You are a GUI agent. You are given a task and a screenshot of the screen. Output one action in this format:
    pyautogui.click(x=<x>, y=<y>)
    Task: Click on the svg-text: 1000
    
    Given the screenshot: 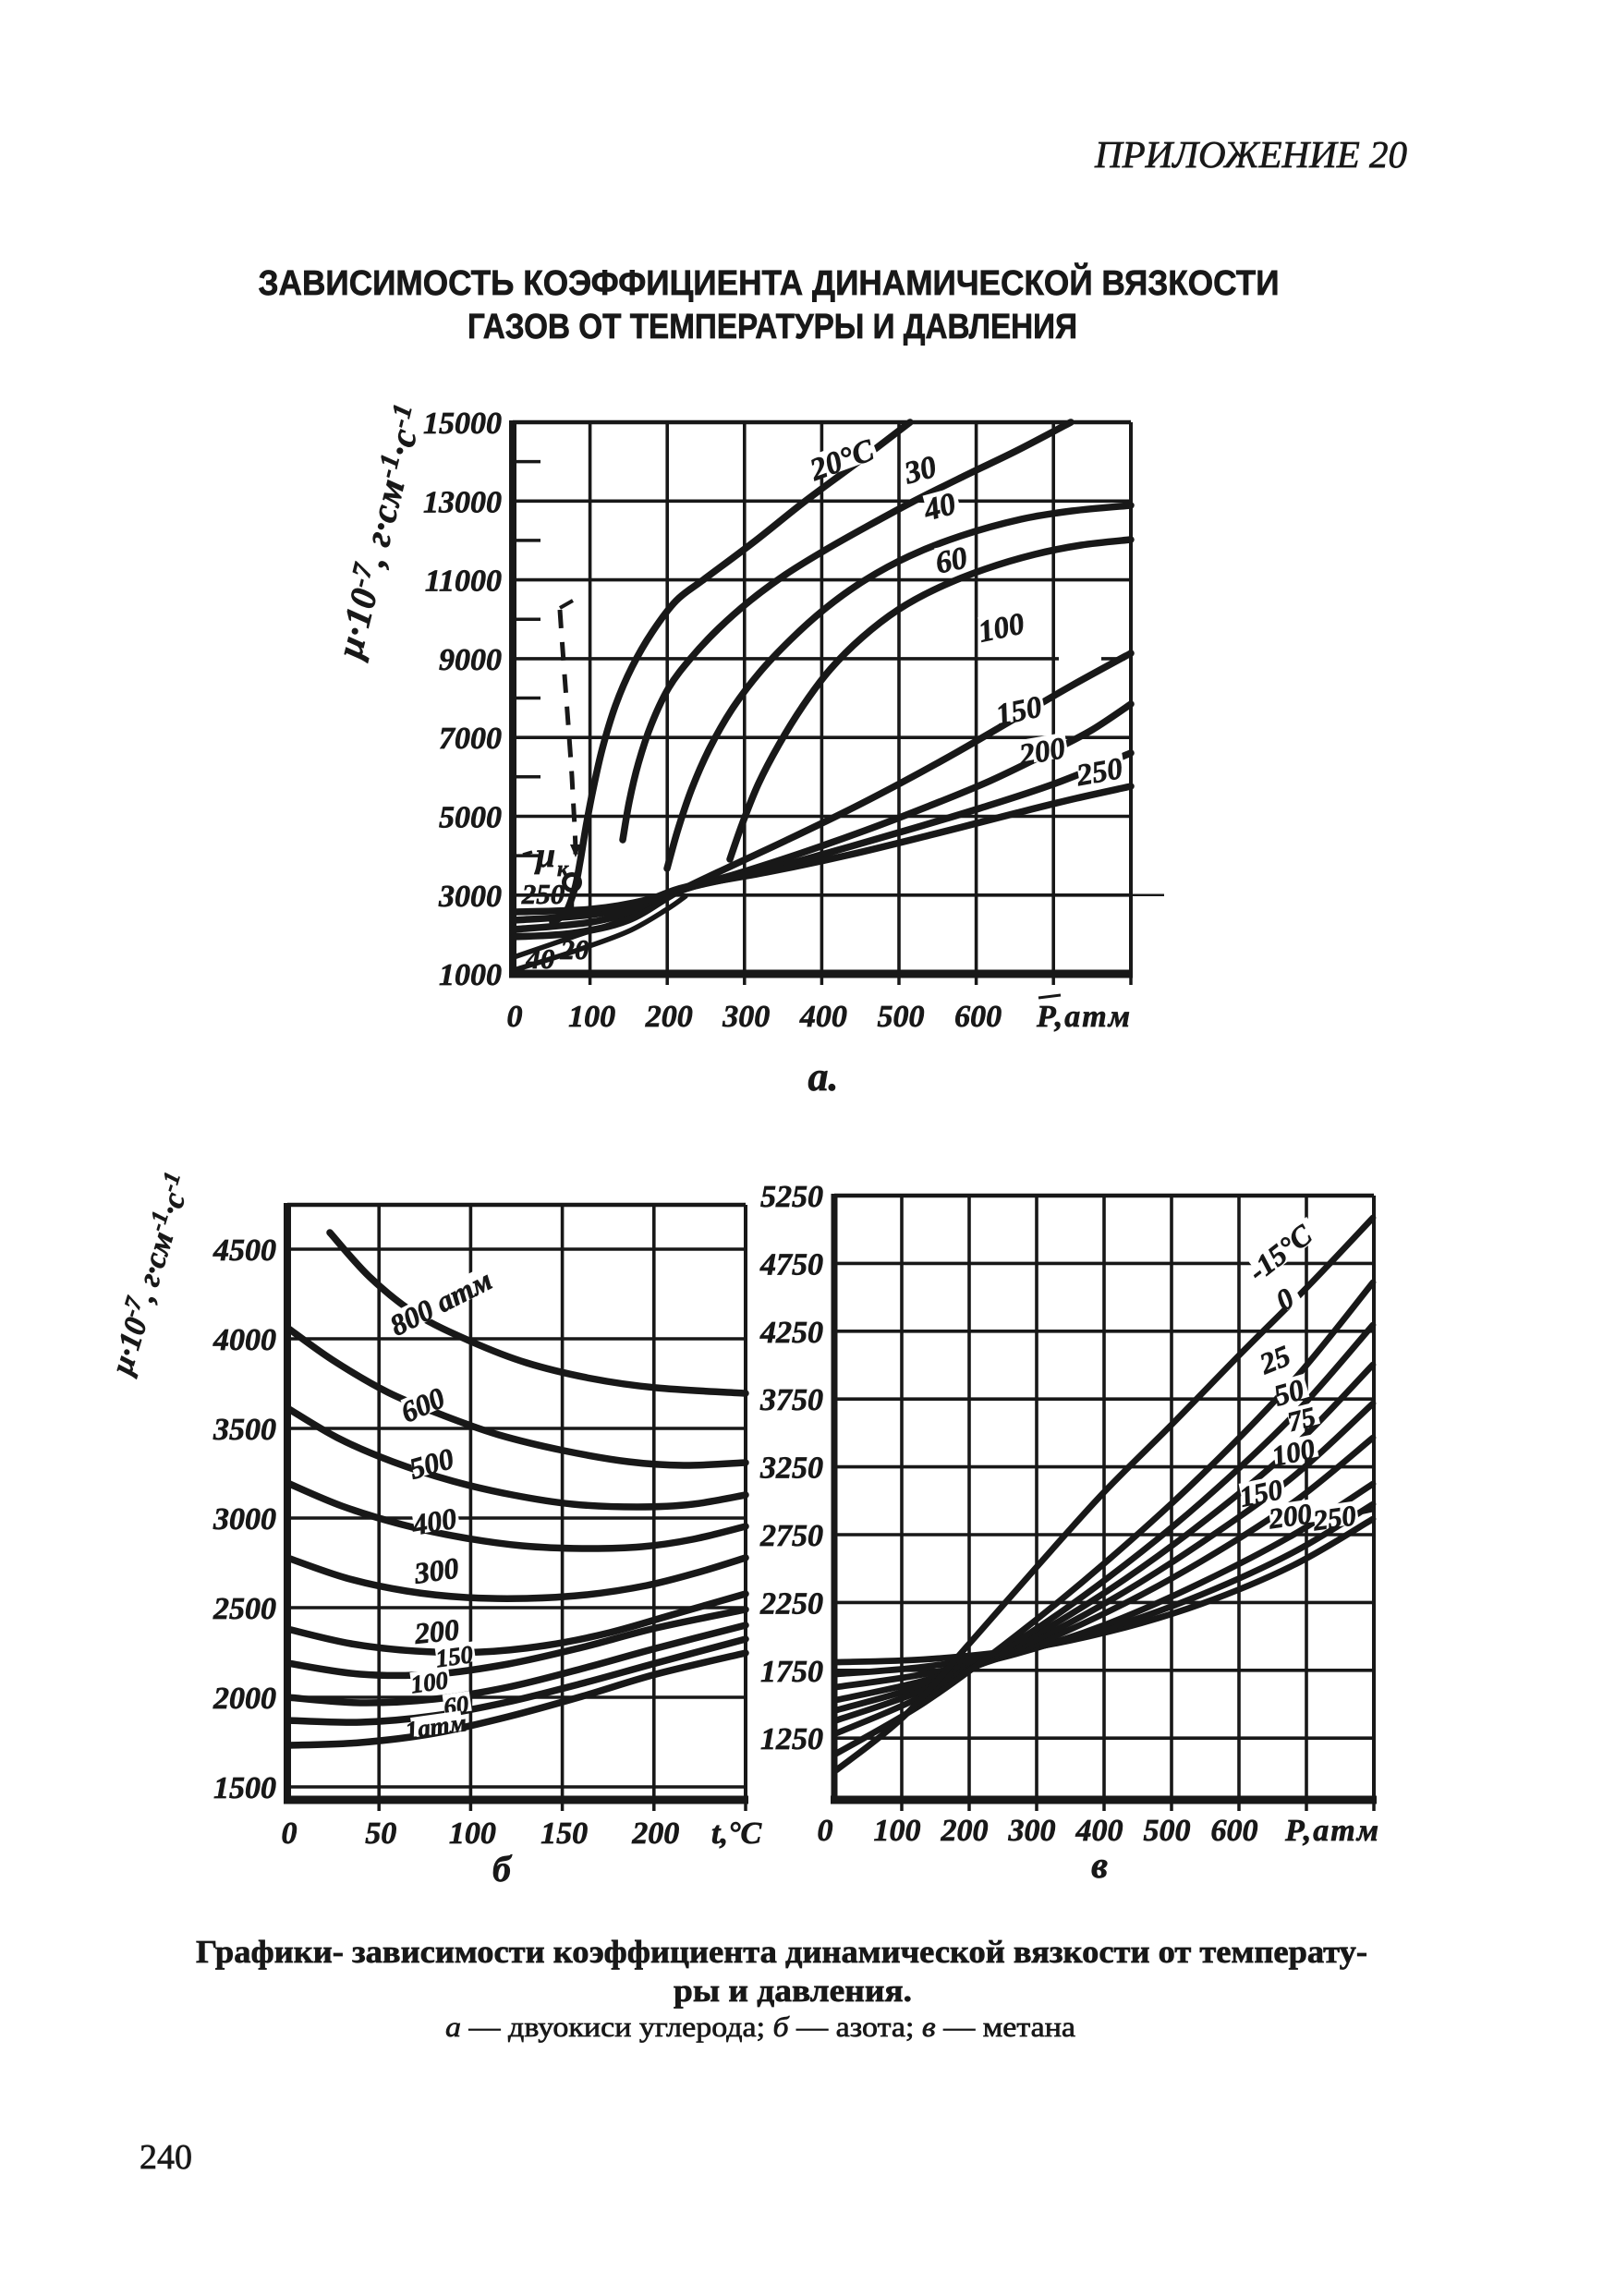 What is the action you would take?
    pyautogui.click(x=470, y=975)
    